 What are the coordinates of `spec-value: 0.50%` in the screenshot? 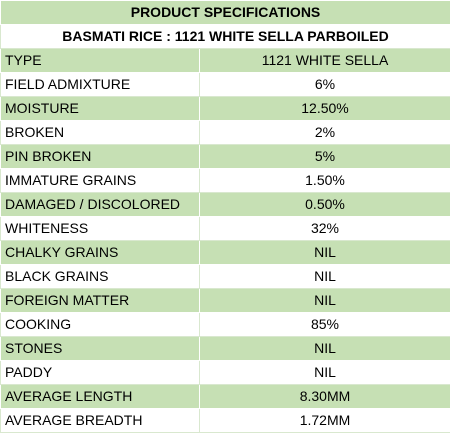 It's located at (324, 204).